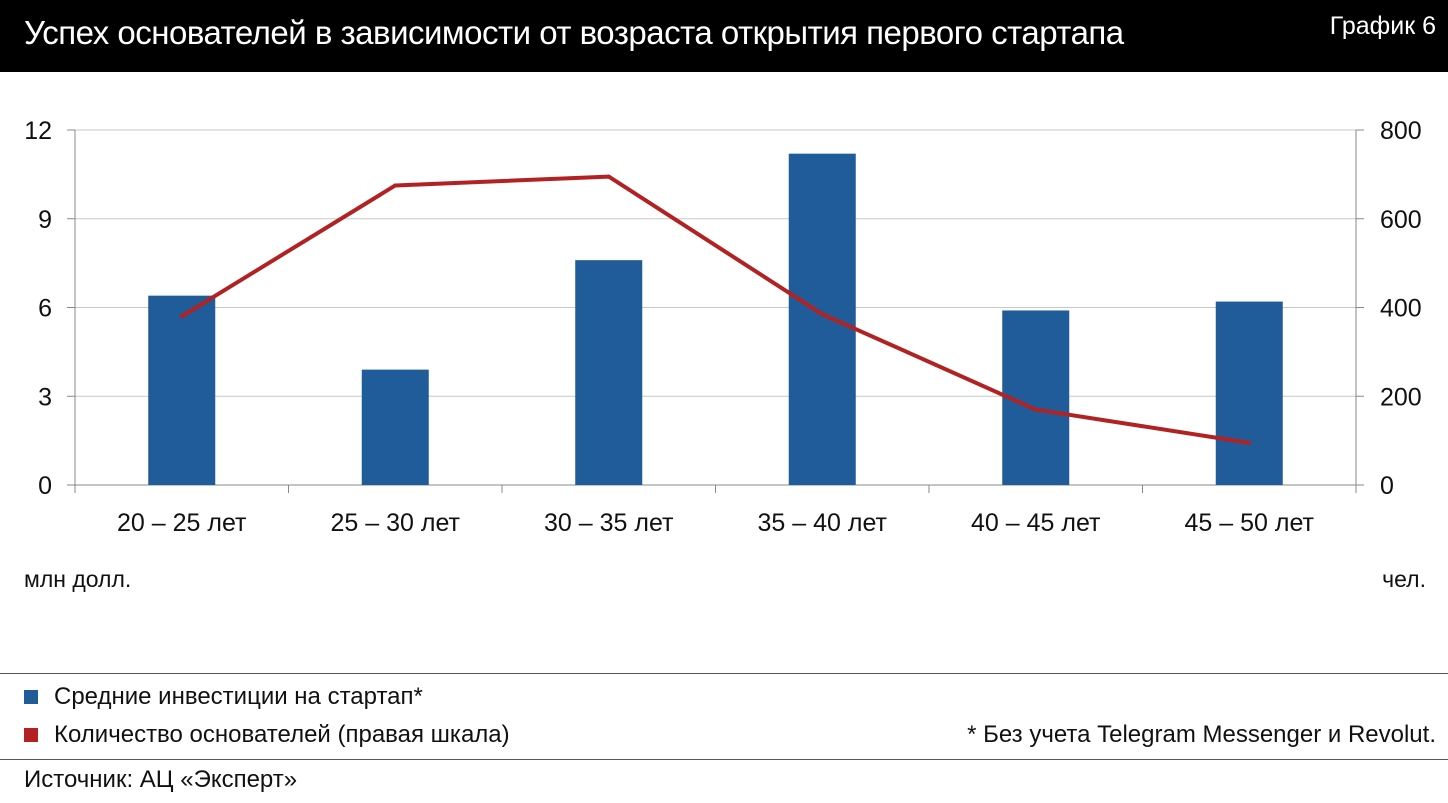 The width and height of the screenshot is (1448, 803). I want to click on legend-bar-label: Средние инвестиции на стартап*, so click(238, 696).